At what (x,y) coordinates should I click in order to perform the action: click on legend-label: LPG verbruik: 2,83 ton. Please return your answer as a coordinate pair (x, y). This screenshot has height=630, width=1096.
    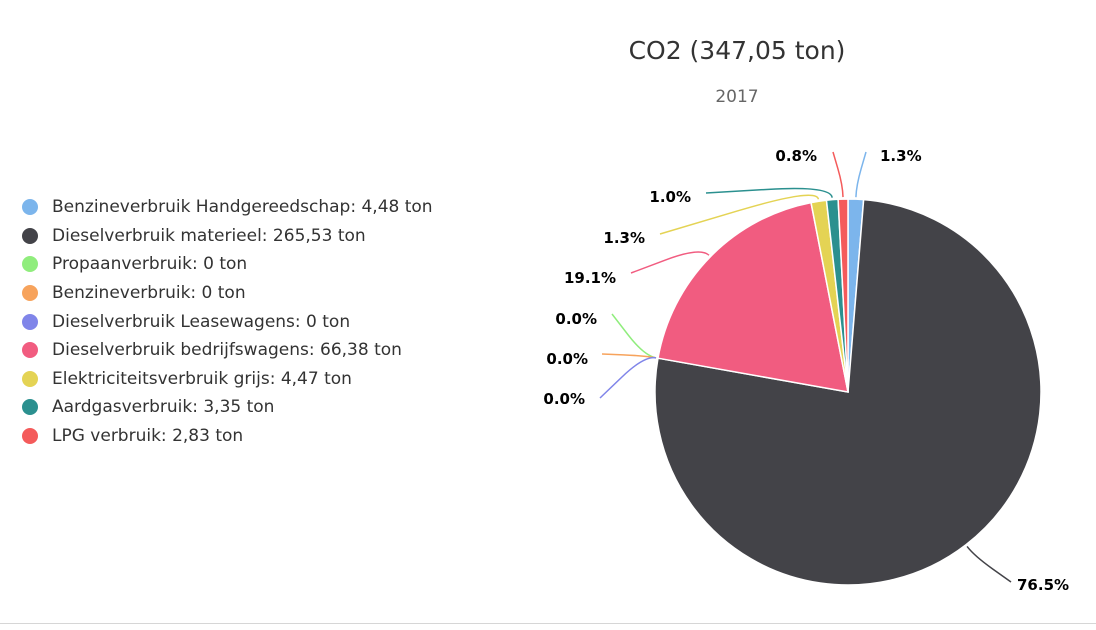
    Looking at the image, I should click on (148, 436).